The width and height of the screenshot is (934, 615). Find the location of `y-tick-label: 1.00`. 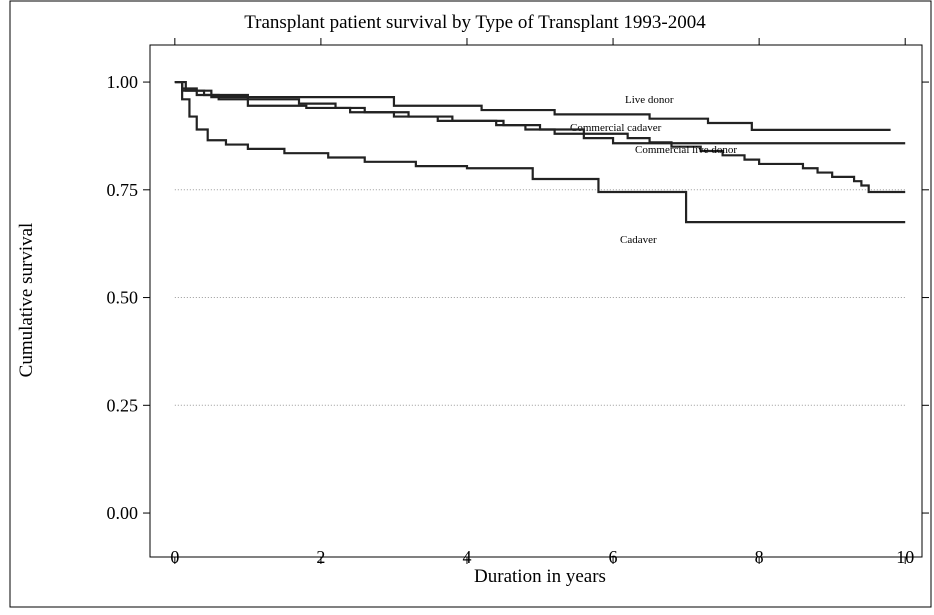

y-tick-label: 1.00 is located at coordinates (123, 82).